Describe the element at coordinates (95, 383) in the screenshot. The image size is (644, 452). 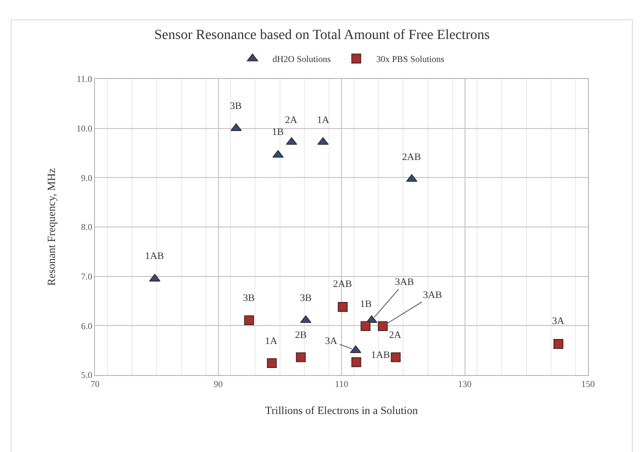
I see `x-tick-label: 70` at that location.